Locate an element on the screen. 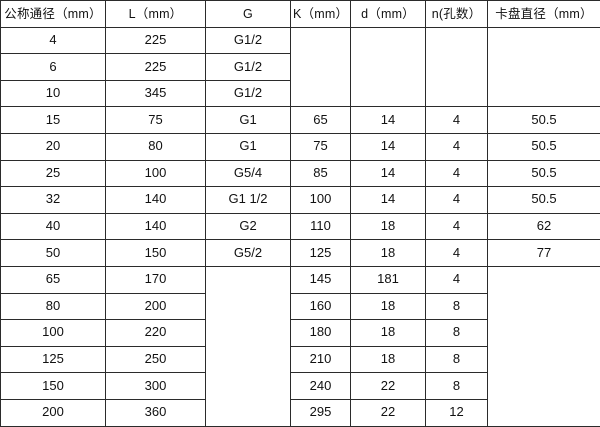  table-row: 15 75 G1 65 14 4 50.5 is located at coordinates (300, 120).